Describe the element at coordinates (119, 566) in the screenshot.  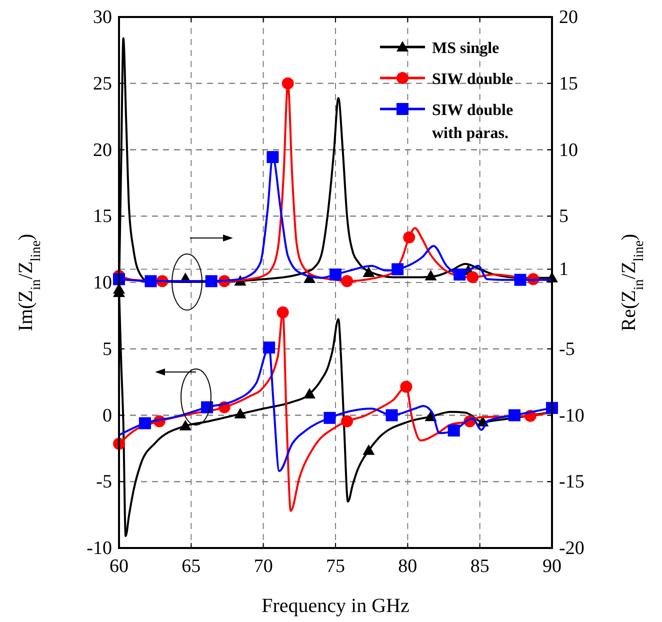
I see `x-tick-label: 60` at that location.